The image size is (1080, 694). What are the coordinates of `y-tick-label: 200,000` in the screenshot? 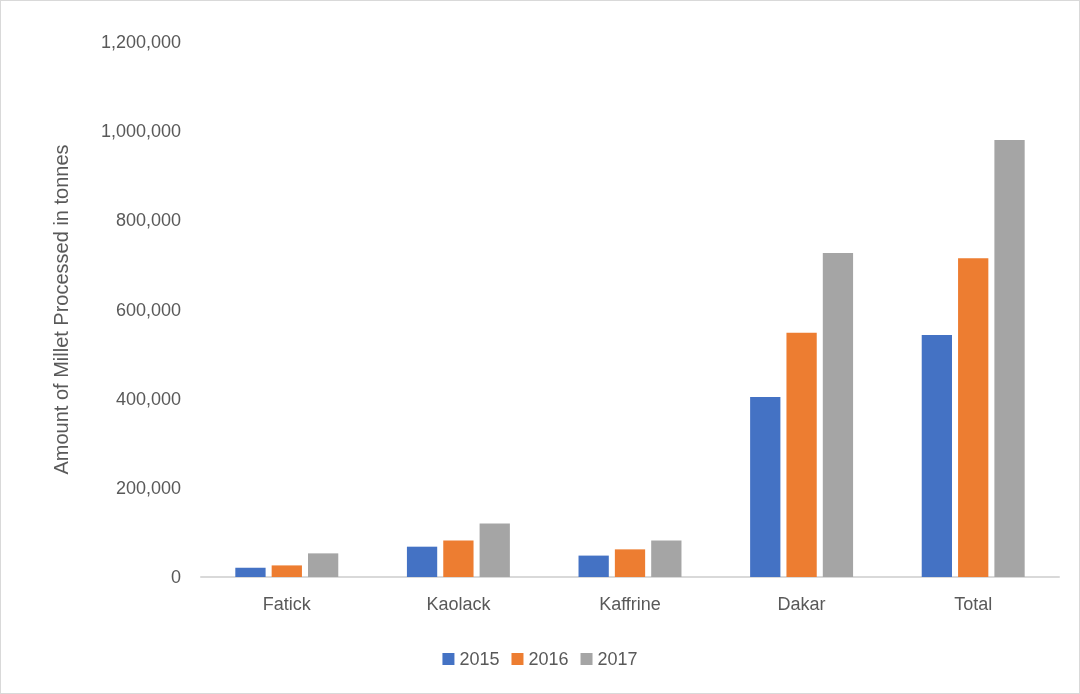 It's located at (148, 487).